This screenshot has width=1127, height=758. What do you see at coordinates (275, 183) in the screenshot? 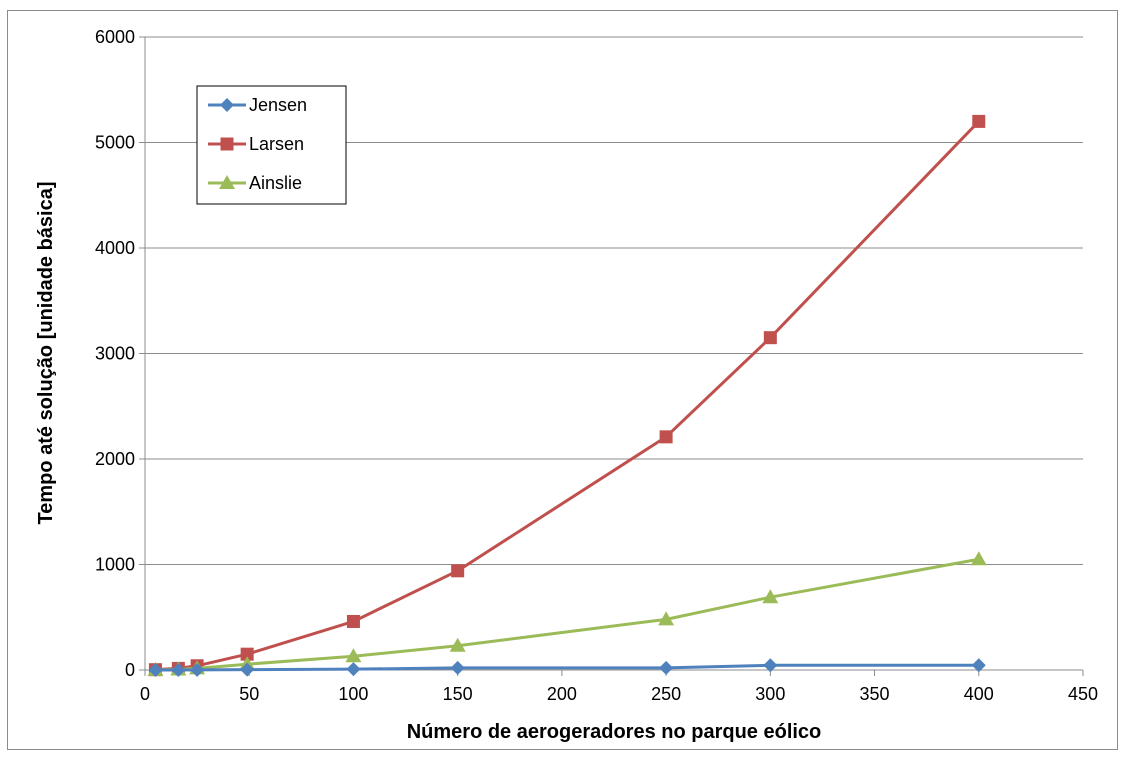
I see `legend-label: Ainslie` at bounding box center [275, 183].